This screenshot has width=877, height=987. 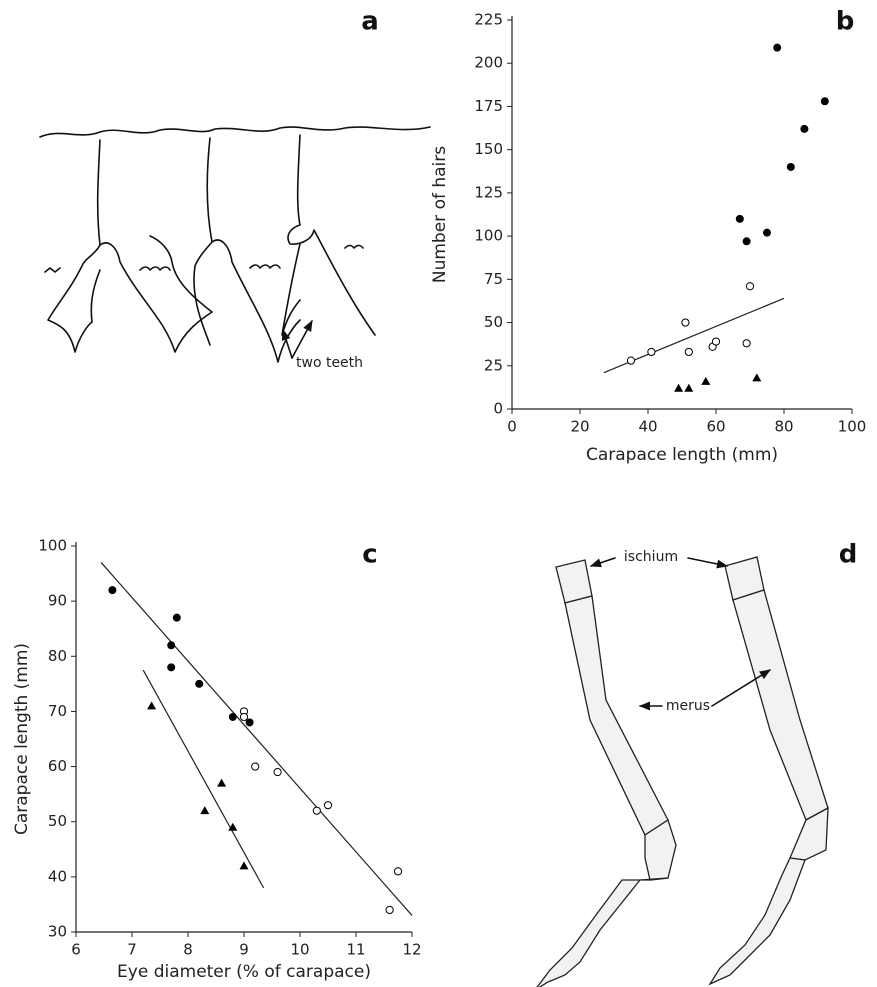 What do you see at coordinates (488, 63) in the screenshot?
I see `y-tick-label: 200` at bounding box center [488, 63].